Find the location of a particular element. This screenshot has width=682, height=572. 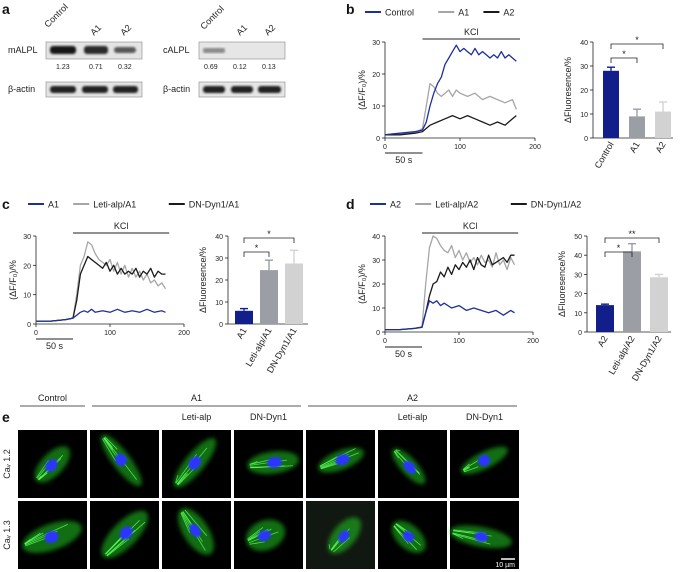

panel-label-b: b is located at coordinates (350, 9).